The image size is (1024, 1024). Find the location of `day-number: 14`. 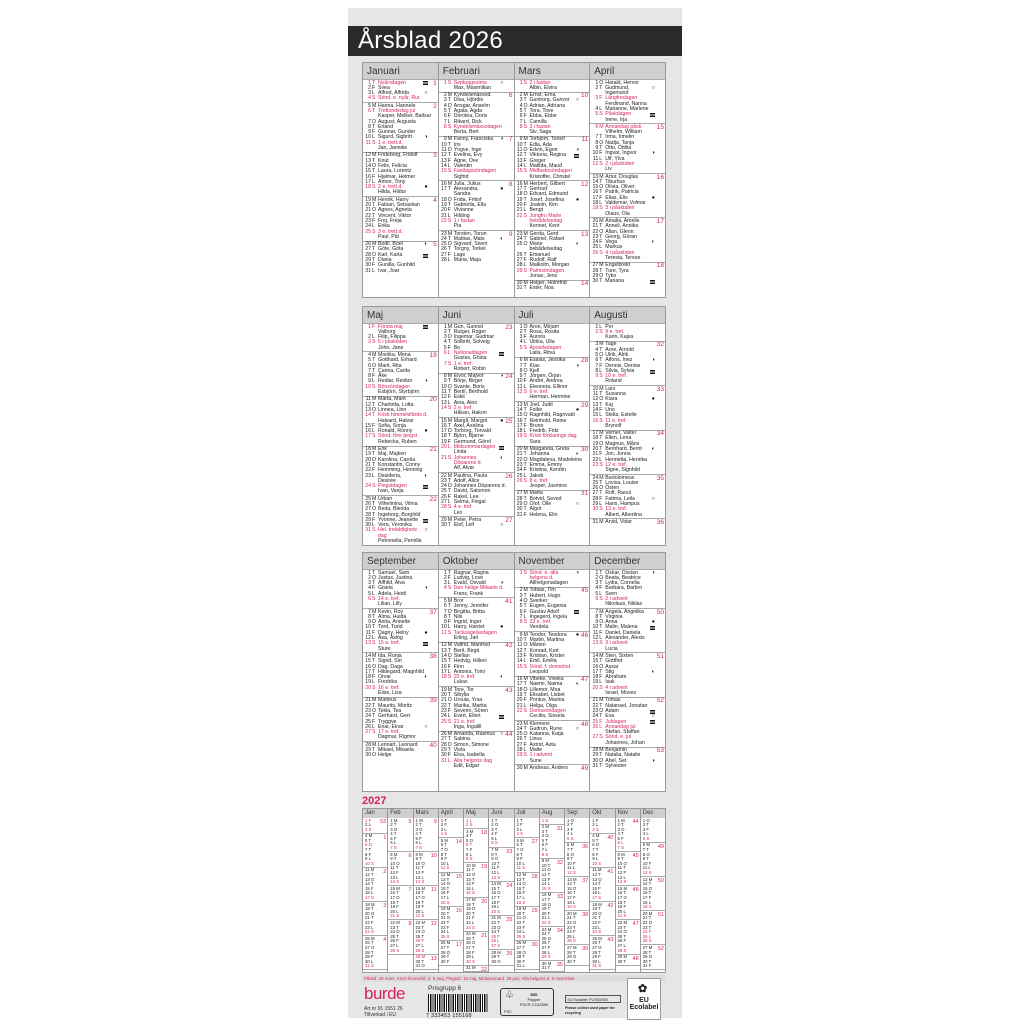

day-number: 14 is located at coordinates (368, 165).